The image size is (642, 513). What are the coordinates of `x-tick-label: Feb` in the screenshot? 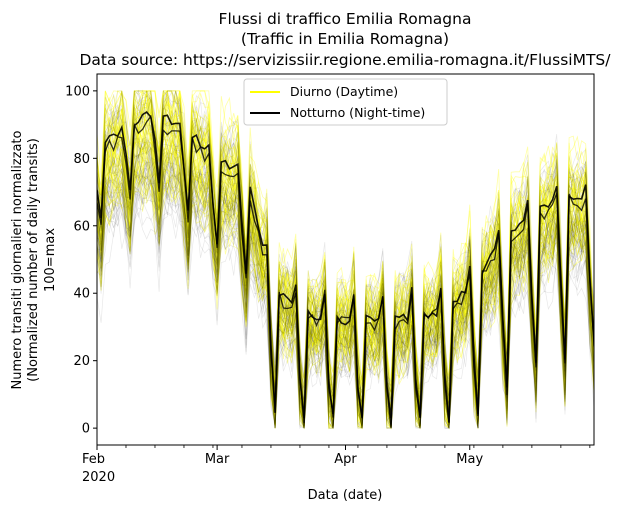 It's located at (93, 459).